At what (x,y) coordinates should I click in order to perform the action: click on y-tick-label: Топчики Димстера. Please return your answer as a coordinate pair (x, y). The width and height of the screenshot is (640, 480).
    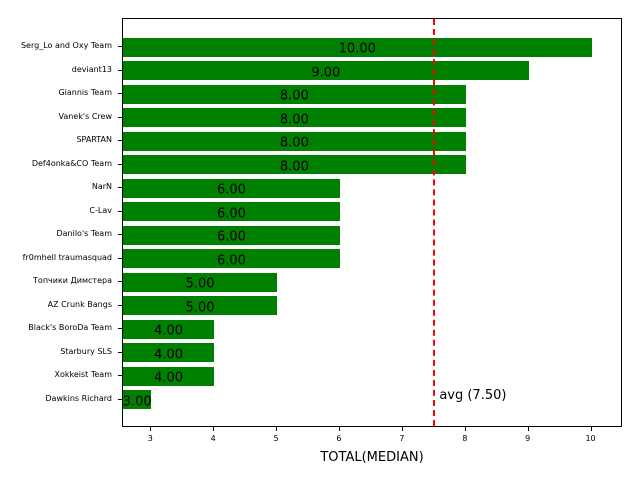
    Looking at the image, I should click on (72, 281).